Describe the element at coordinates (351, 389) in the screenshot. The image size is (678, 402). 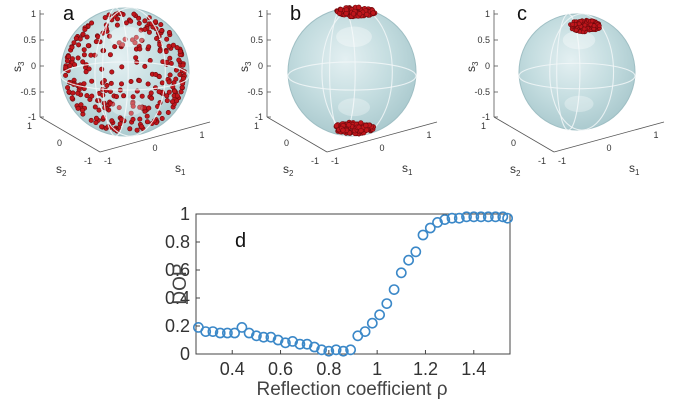
I see `x-axis-label: Reflection coefficient ρ` at that location.